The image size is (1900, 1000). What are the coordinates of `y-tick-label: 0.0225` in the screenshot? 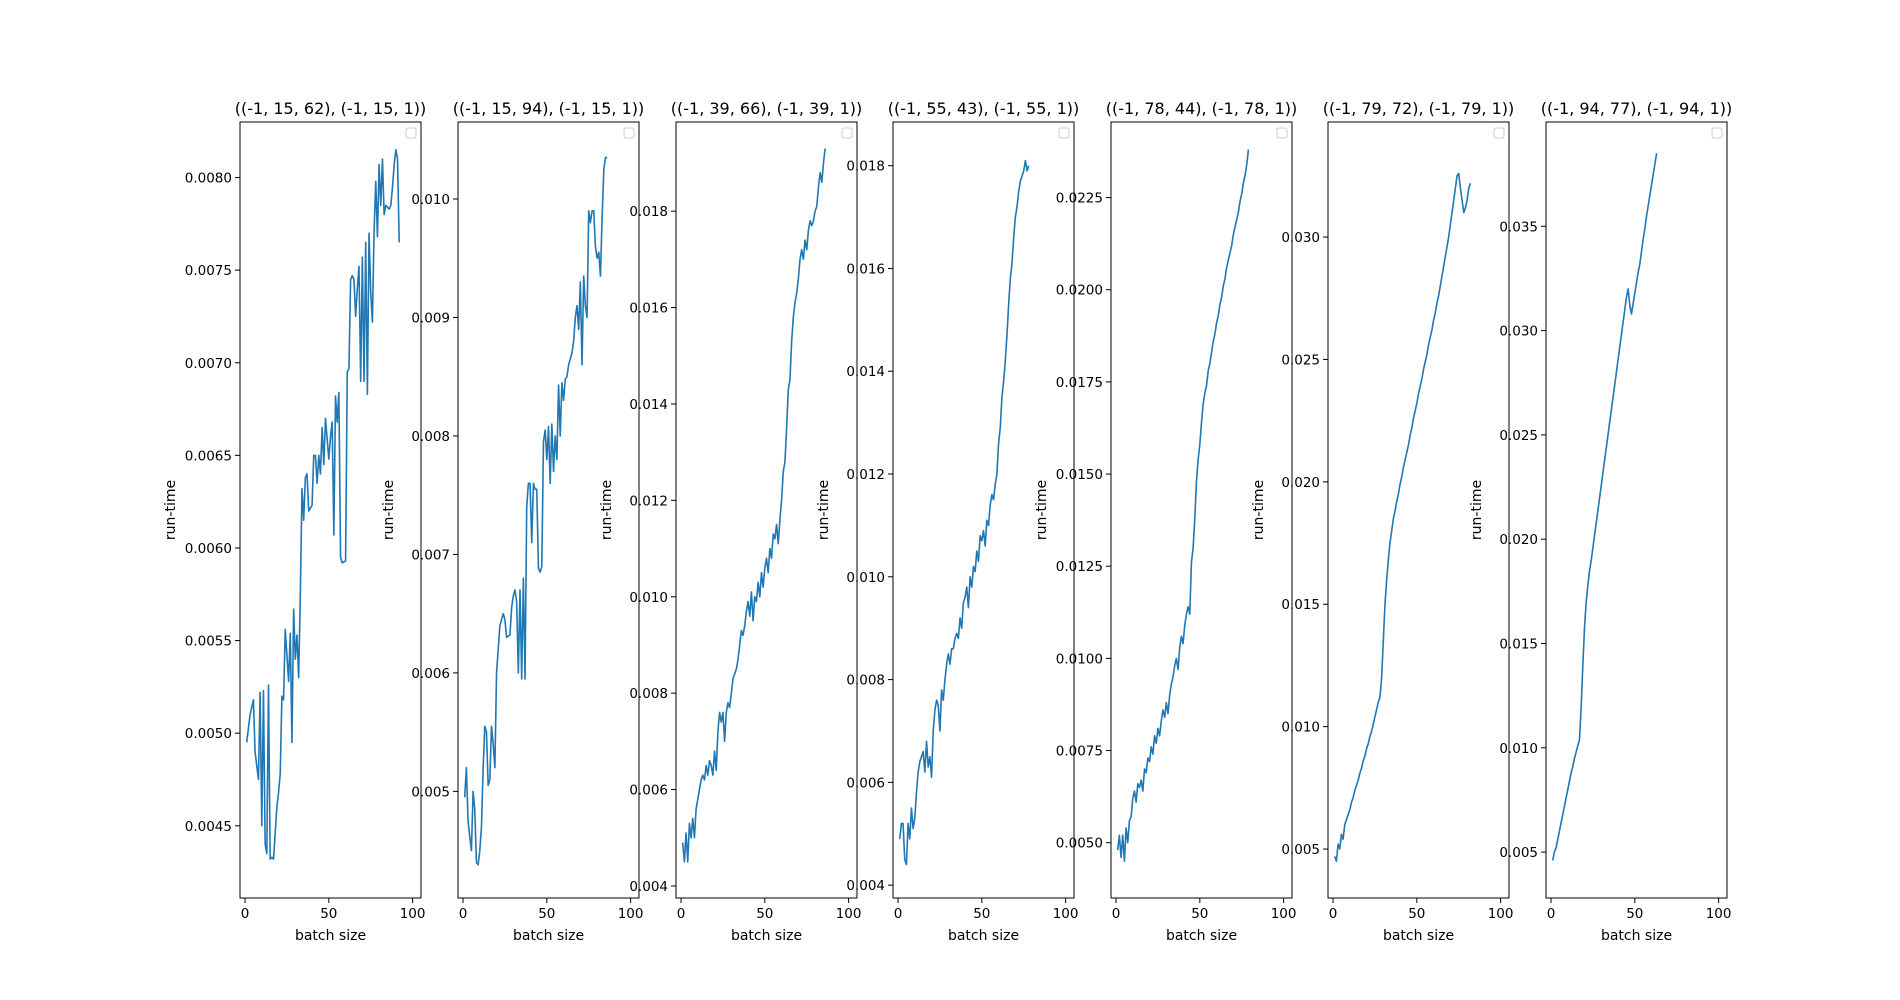 It's located at (1079, 199).